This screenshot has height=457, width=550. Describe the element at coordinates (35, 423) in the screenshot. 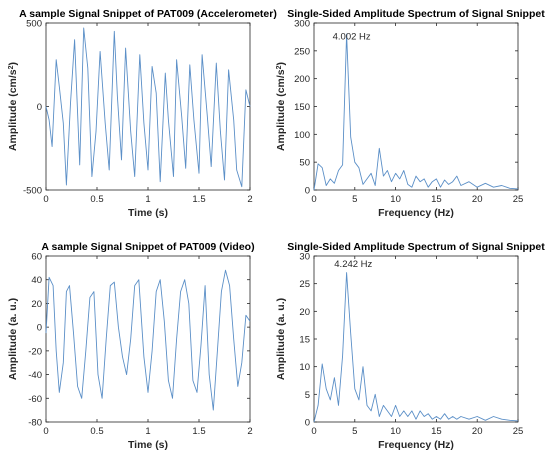

I see `y-tick-label: -80` at that location.